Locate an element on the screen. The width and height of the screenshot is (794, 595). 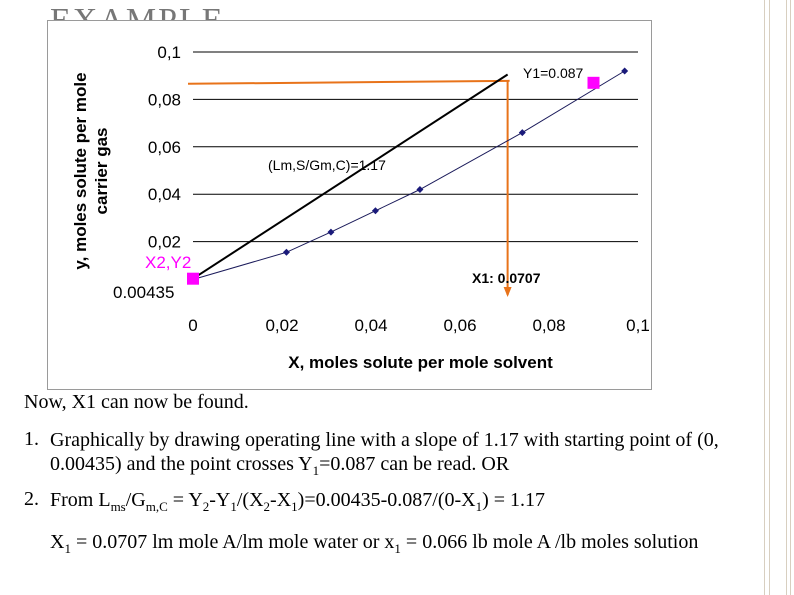
item-number: 1. is located at coordinates (31, 439).